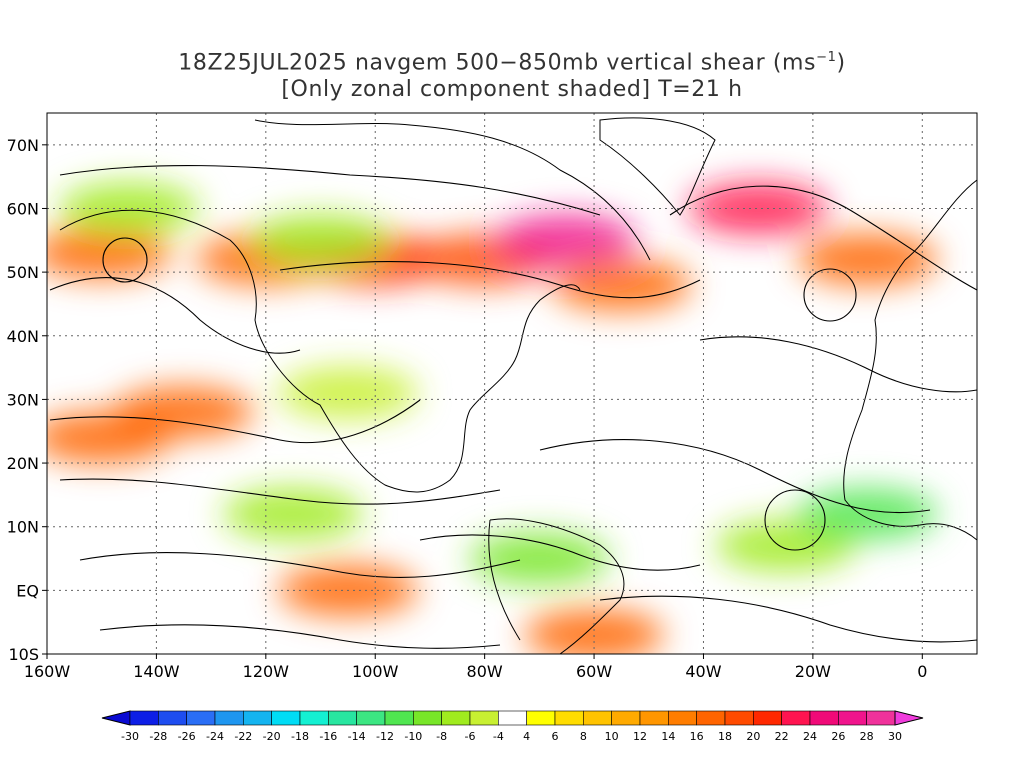 This screenshot has width=1024, height=768. Describe the element at coordinates (485, 671) in the screenshot. I see `lon-label: 80W` at that location.